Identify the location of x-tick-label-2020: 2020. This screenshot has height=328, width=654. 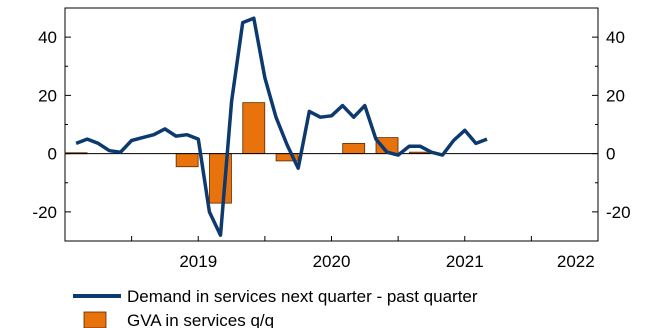
(332, 261).